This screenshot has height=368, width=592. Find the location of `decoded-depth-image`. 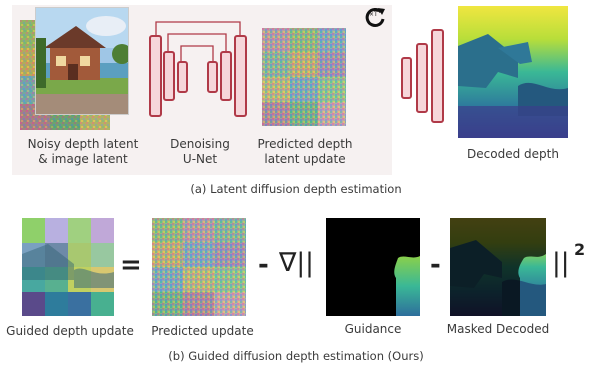

decoded-depth-image is located at coordinates (513, 72).